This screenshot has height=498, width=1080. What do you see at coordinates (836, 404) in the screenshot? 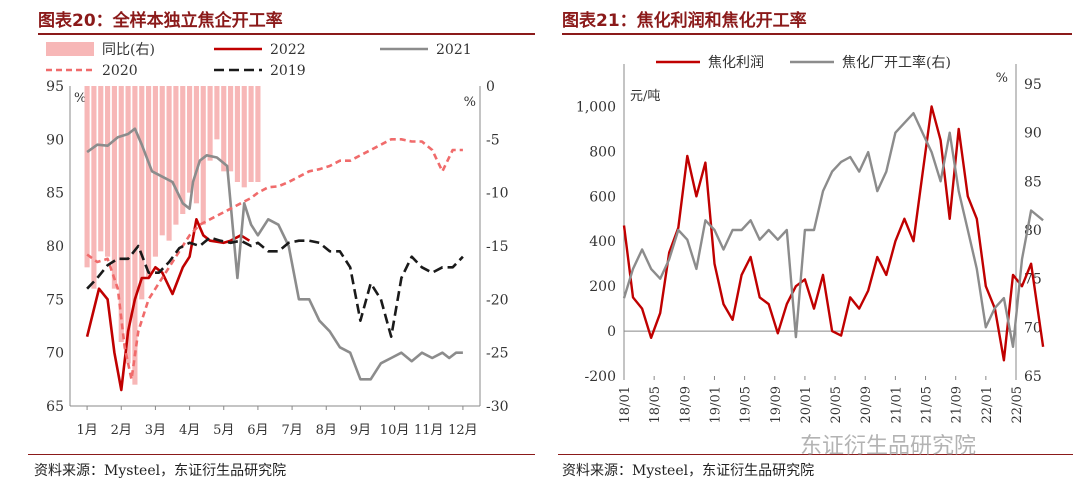
I see `x-tick-label: 20/05` at bounding box center [836, 404].